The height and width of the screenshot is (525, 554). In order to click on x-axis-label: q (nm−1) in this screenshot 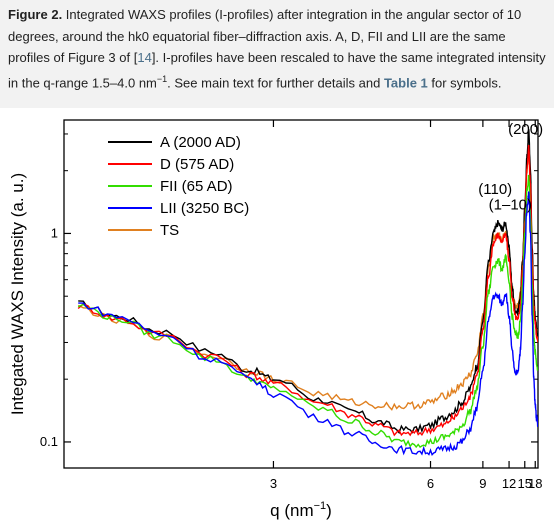, I will do `click(301, 510)`.